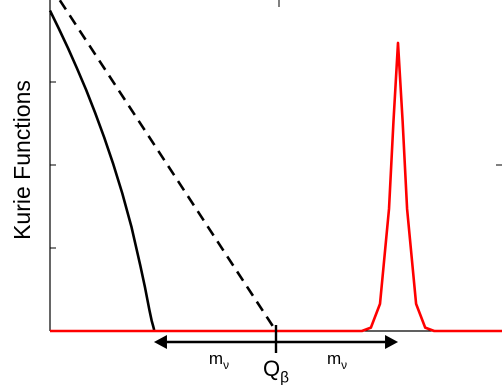 The image size is (502, 385). I want to click on mass-arrow-head-left, so click(160, 342).